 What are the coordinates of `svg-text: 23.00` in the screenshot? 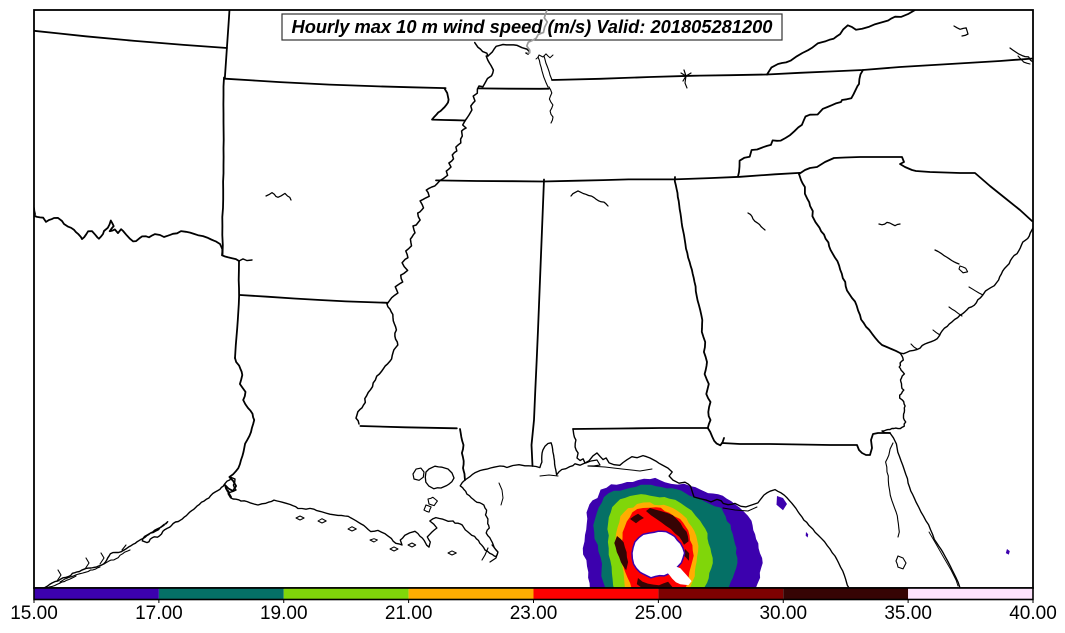 It's located at (534, 613).